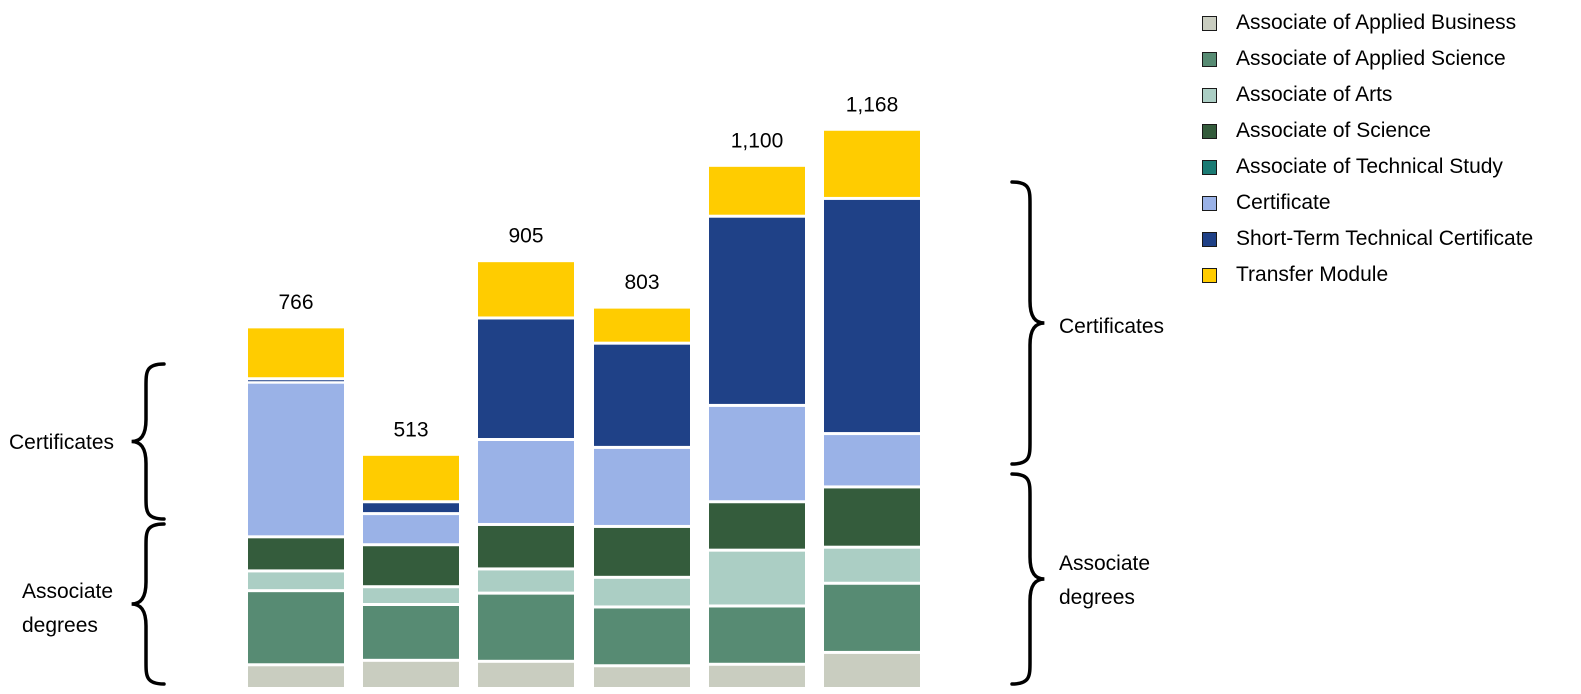 This screenshot has width=1581, height=694. Describe the element at coordinates (1385, 238) in the screenshot. I see `legend-label: Short-Term Technical Certificate` at that location.